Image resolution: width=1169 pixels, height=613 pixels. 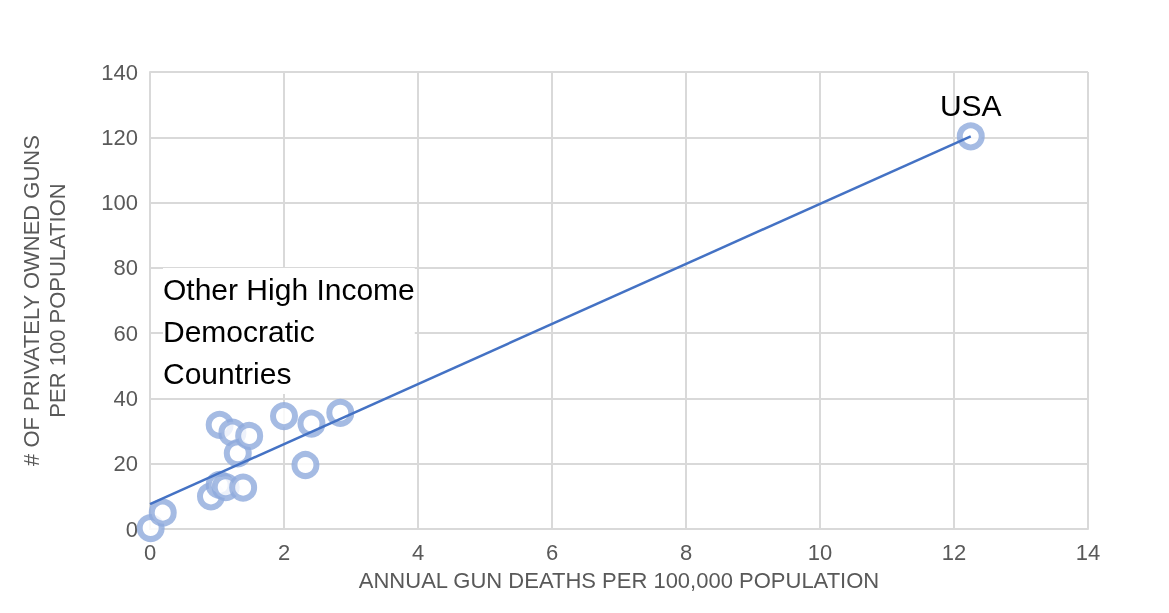 I want to click on x-axis-title: ANNUAL GUN DEATHS PER 100,000 POPULATION, so click(x=619, y=581).